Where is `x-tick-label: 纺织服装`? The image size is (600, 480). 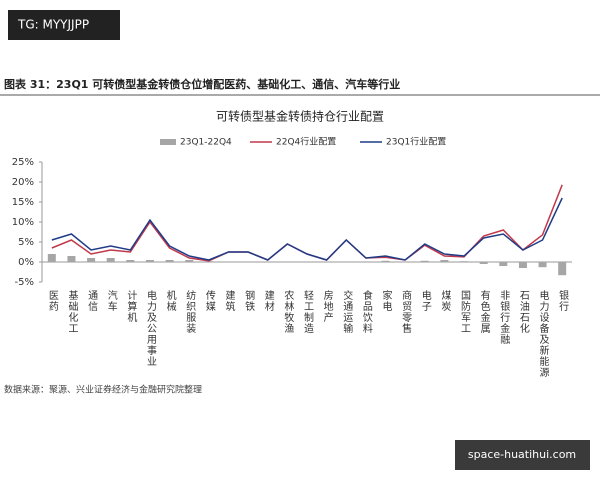 x-tick-label: 纺织服装 is located at coordinates (190, 311).